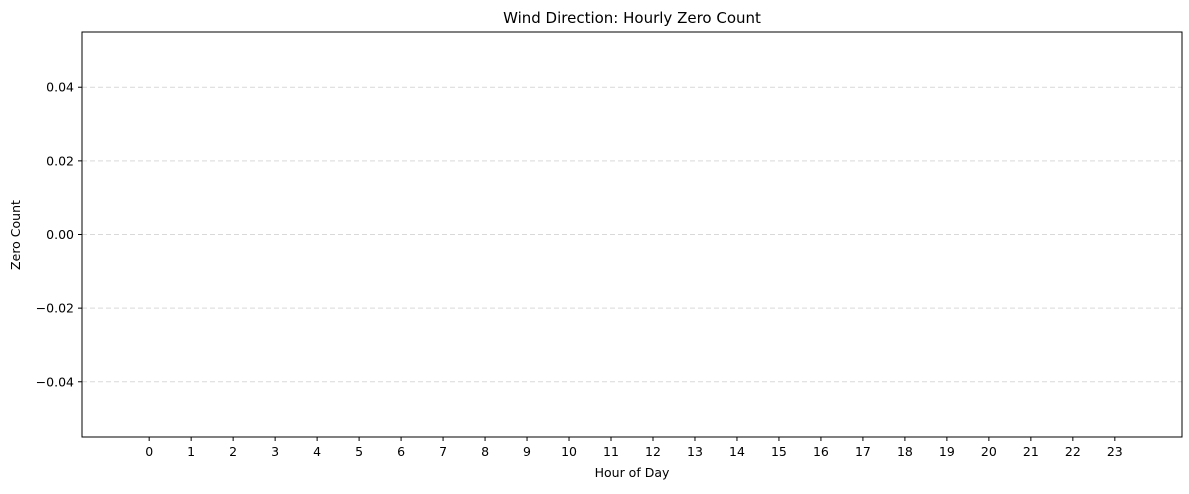  What do you see at coordinates (632, 18) in the screenshot?
I see `chart-title: Wind Direction: Hourly Zero Count` at bounding box center [632, 18].